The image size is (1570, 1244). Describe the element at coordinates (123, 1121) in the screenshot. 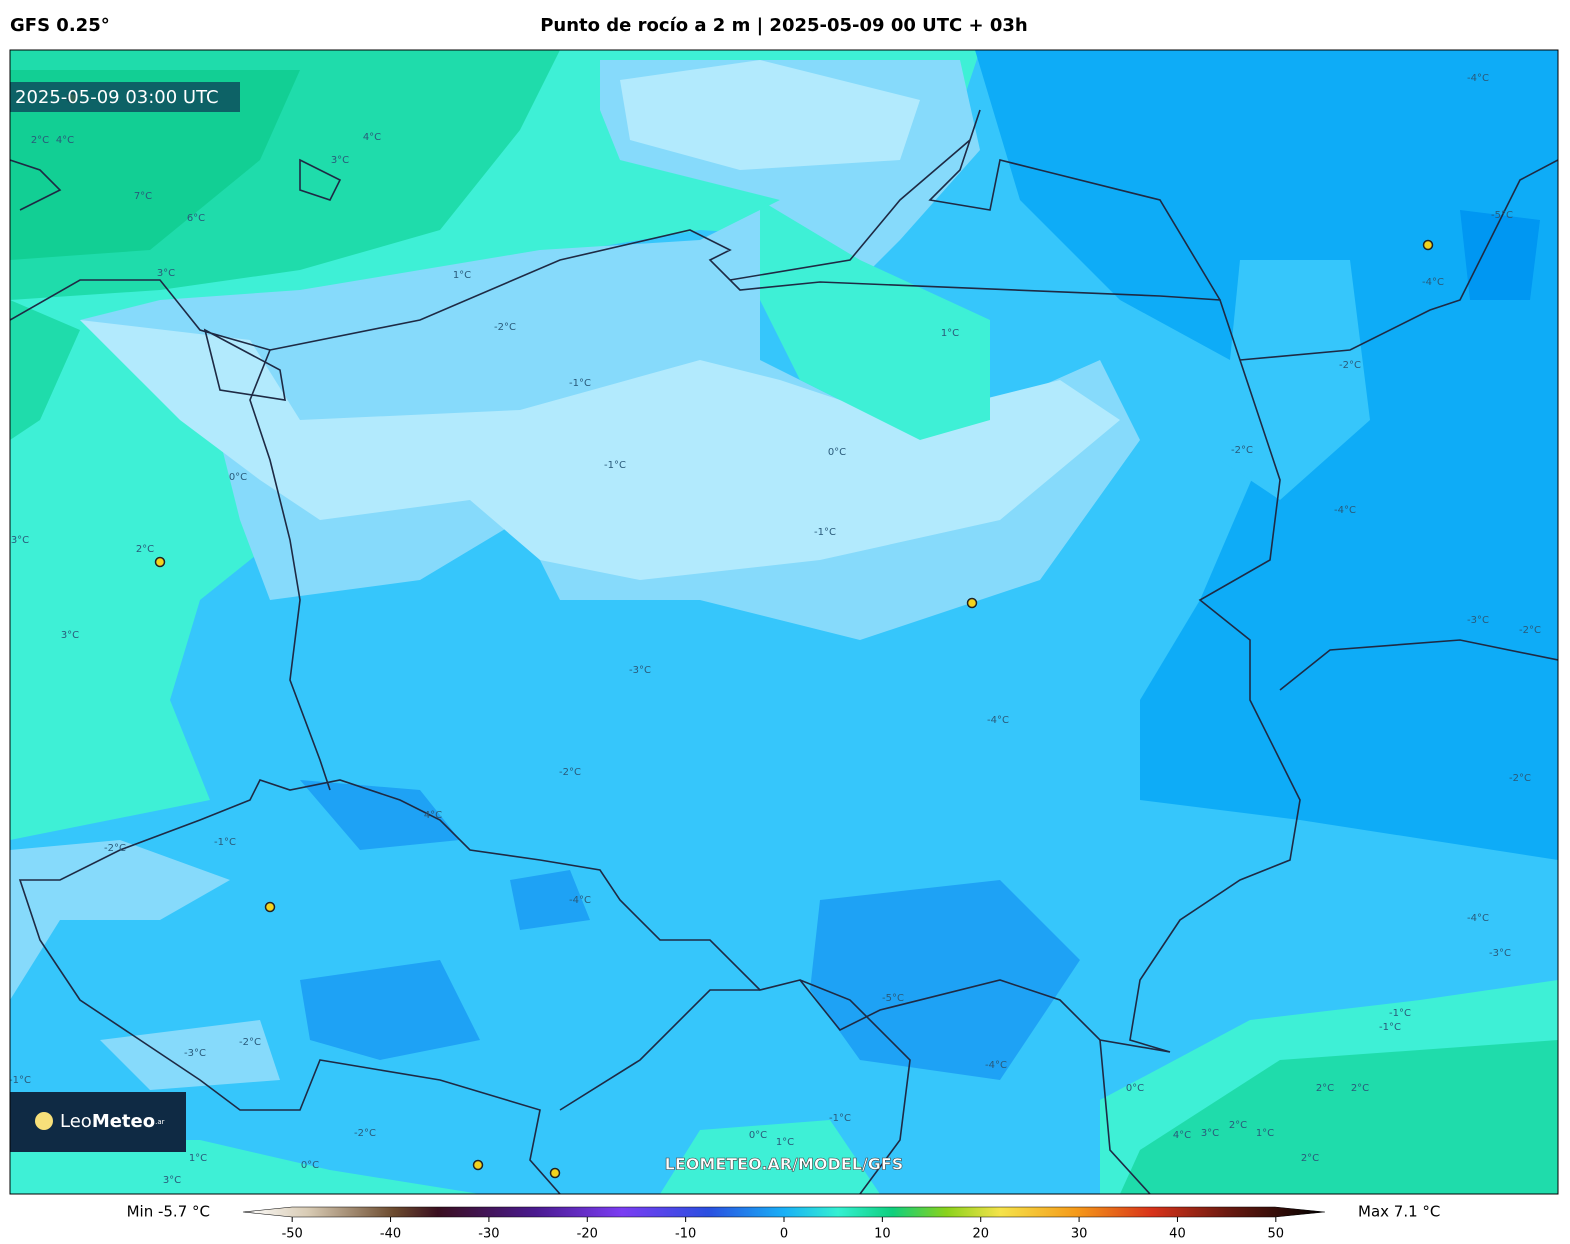

I see `logo-brand-bold: Meteo` at that location.